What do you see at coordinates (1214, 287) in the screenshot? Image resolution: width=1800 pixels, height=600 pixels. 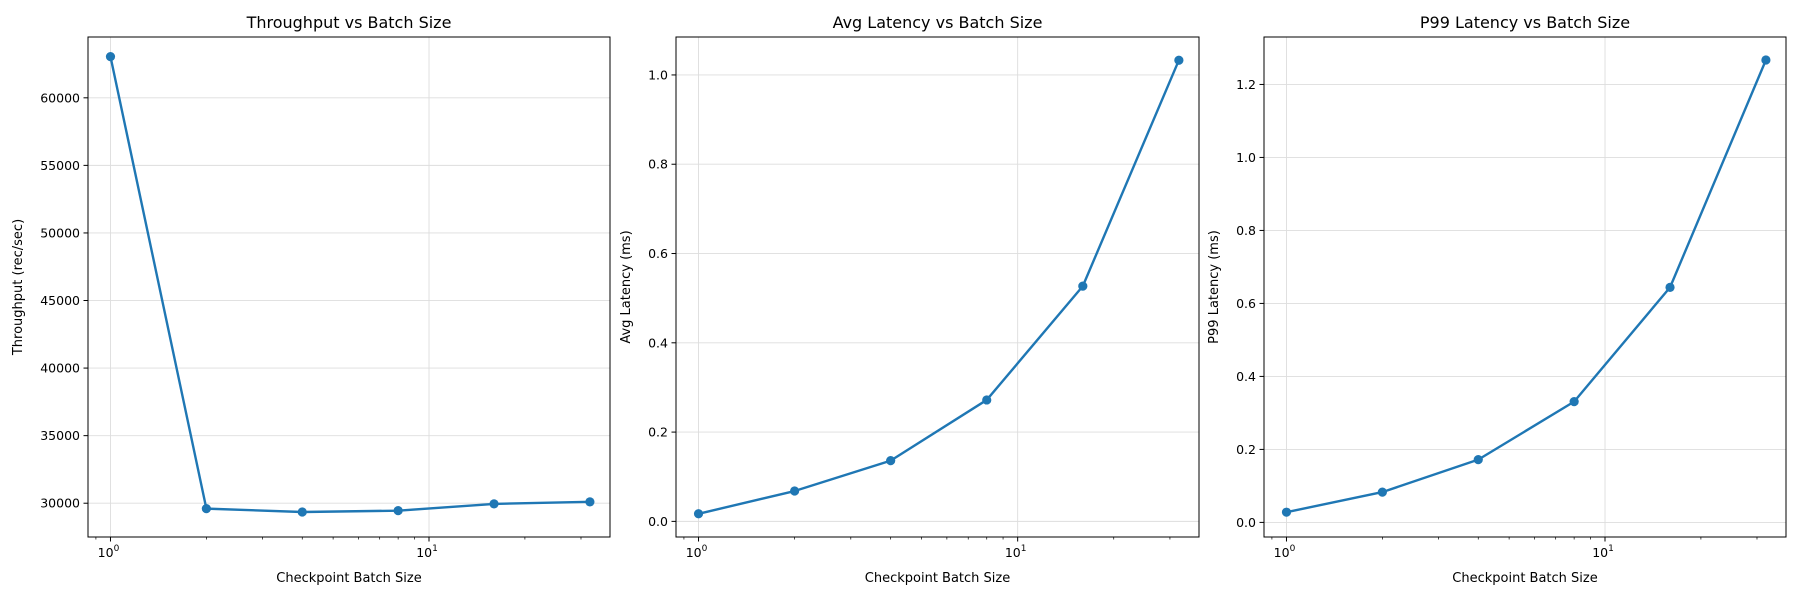 I see `chart-3-y-axis-label: P99 Latency (ms)` at bounding box center [1214, 287].